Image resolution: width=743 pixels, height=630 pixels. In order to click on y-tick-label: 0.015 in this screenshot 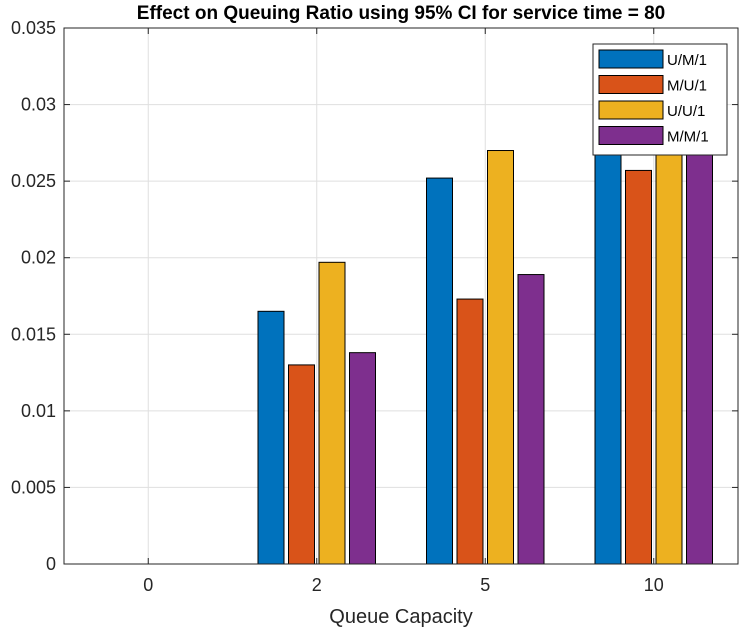, I will do `click(33, 334)`.